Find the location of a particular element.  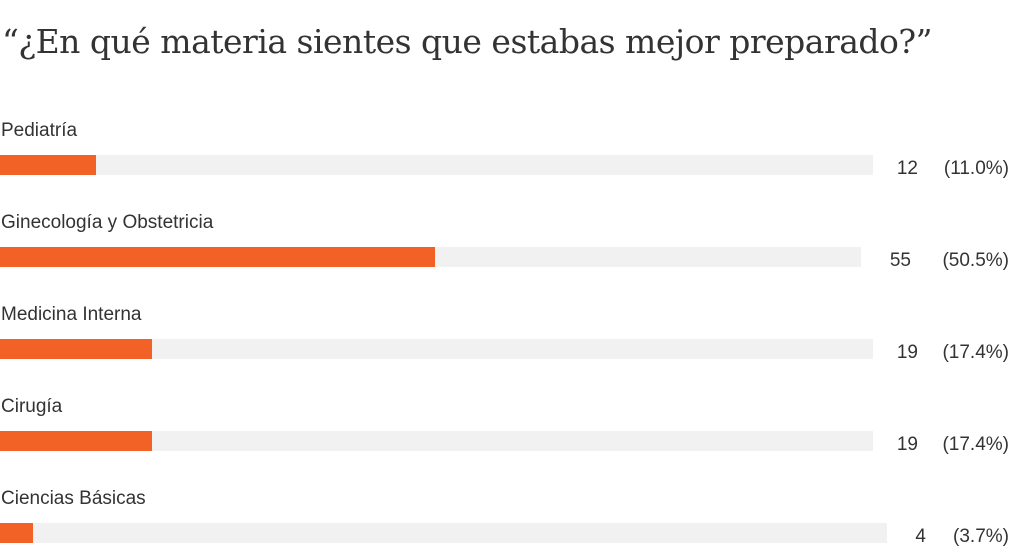

percent-label: (11.0%) is located at coordinates (976, 168).